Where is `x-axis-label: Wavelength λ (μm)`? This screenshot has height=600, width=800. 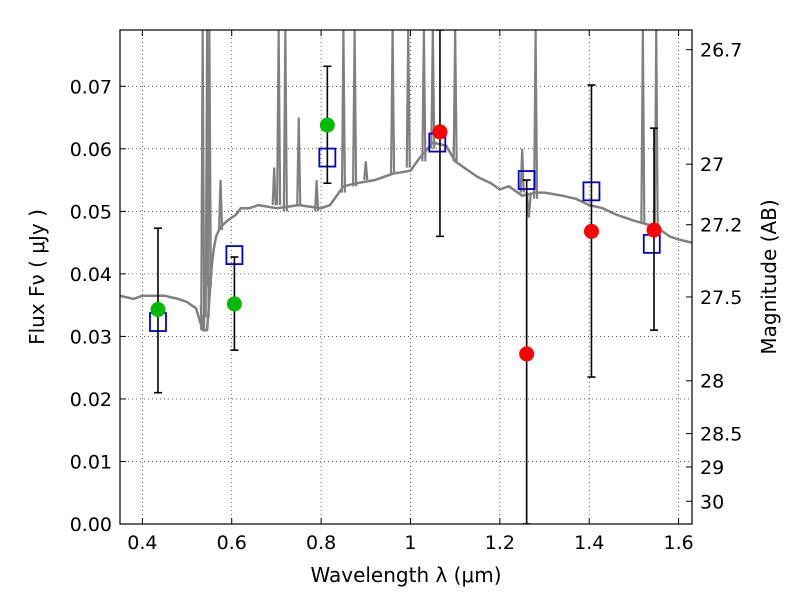 x-axis-label: Wavelength λ (μm) is located at coordinates (405, 575).